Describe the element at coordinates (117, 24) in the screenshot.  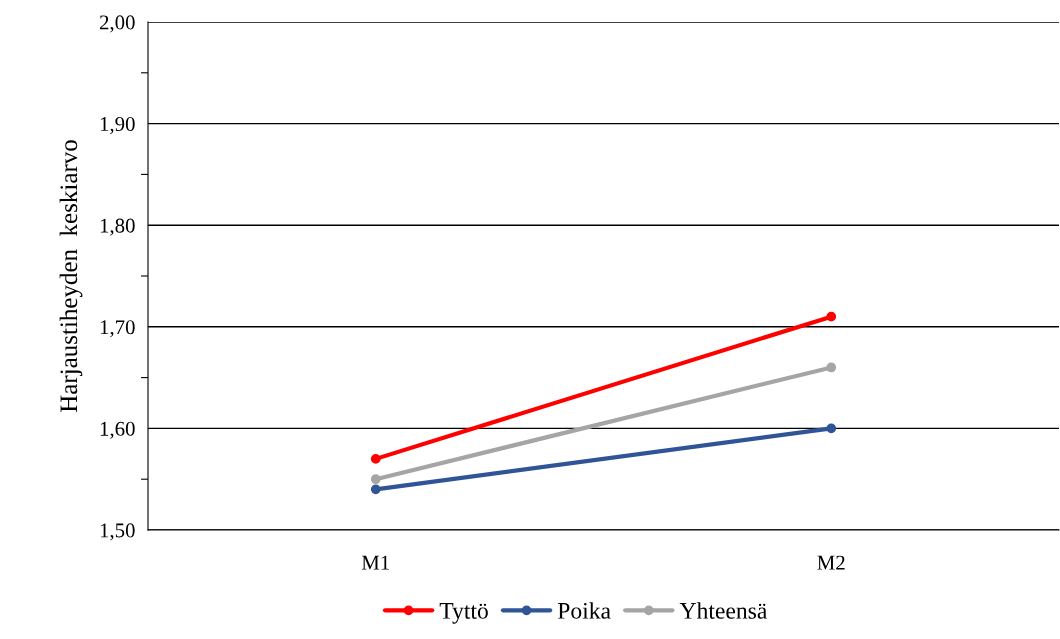
I see `y-tick-label: 2,00` at that location.